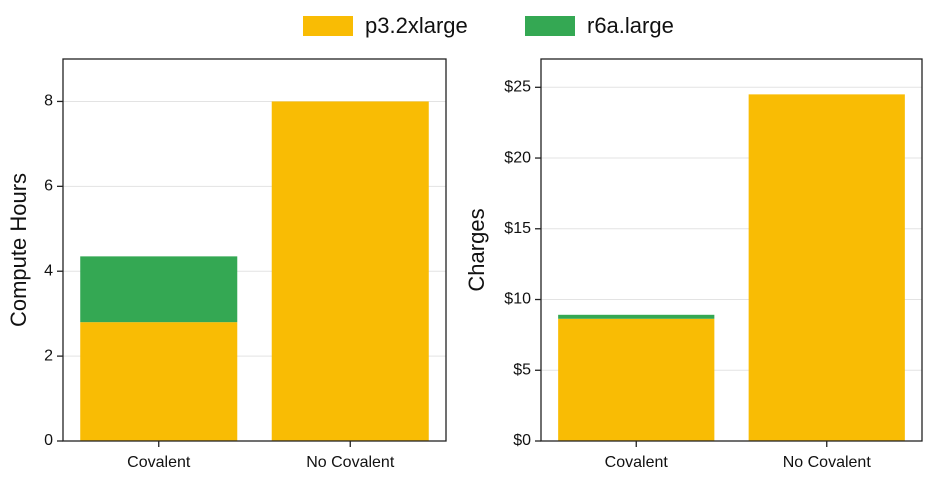 This screenshot has width=935, height=483. I want to click on y-tick-label: 2, so click(48, 355).